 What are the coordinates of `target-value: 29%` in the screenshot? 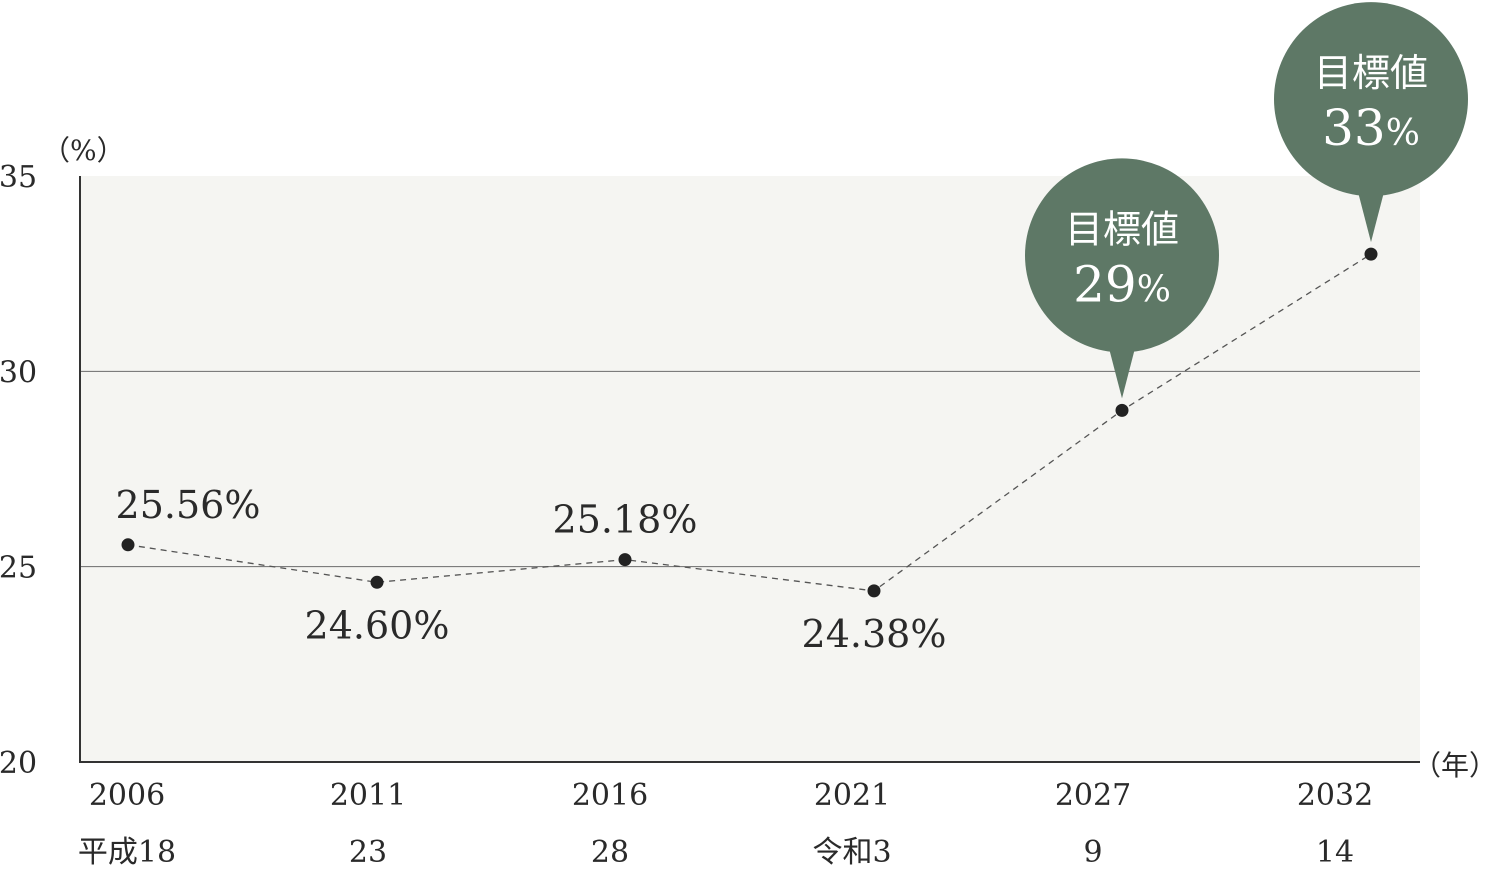 It's located at (1122, 284).